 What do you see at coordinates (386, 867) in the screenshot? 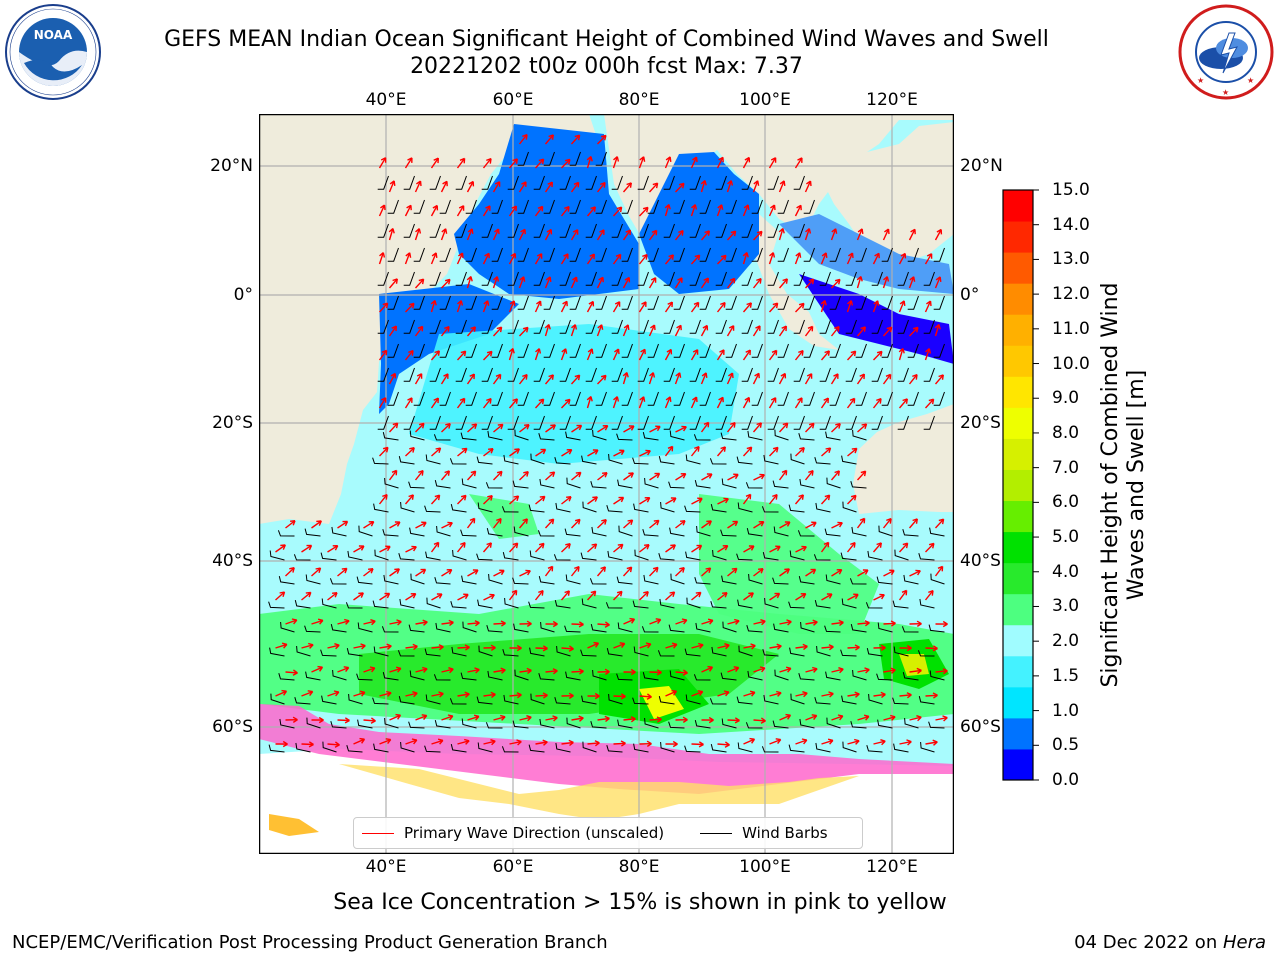
I see `lon-tick-bottom-40e: 40°E` at bounding box center [386, 867].